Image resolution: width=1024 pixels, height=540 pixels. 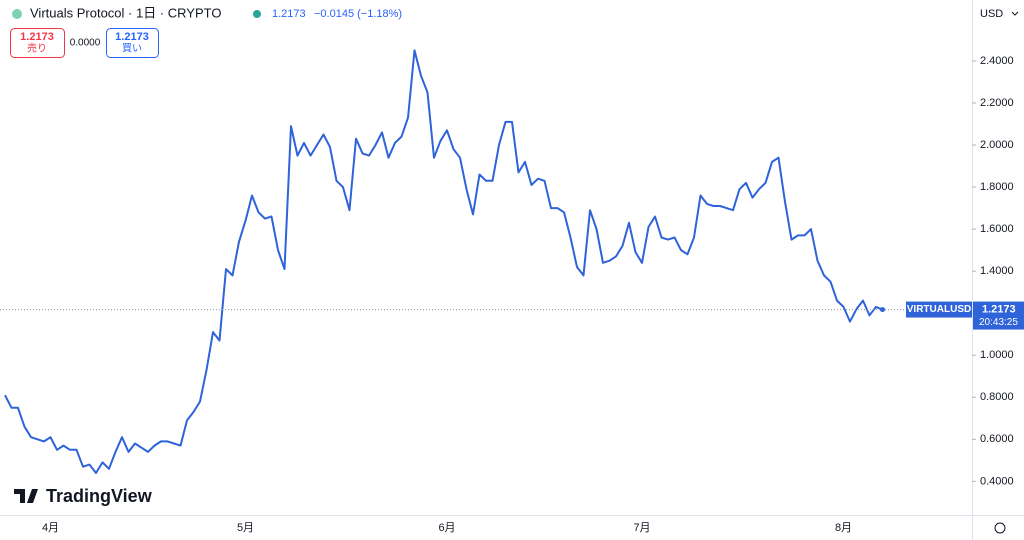 I want to click on settings-icon, so click(x=1000, y=528).